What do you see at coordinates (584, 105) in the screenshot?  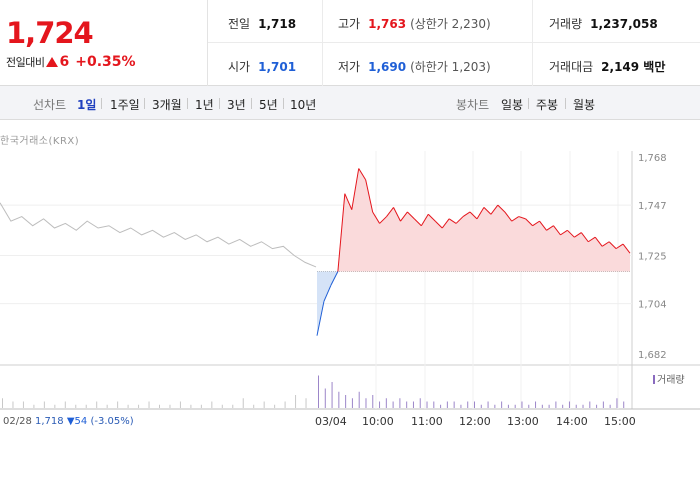 I see `tab-monthly-candle: 월봉` at bounding box center [584, 105].